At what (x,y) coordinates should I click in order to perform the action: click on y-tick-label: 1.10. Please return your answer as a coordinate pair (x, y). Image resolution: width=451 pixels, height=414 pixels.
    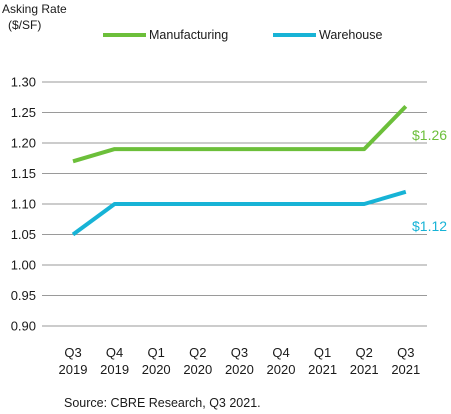
    Looking at the image, I should click on (23, 204).